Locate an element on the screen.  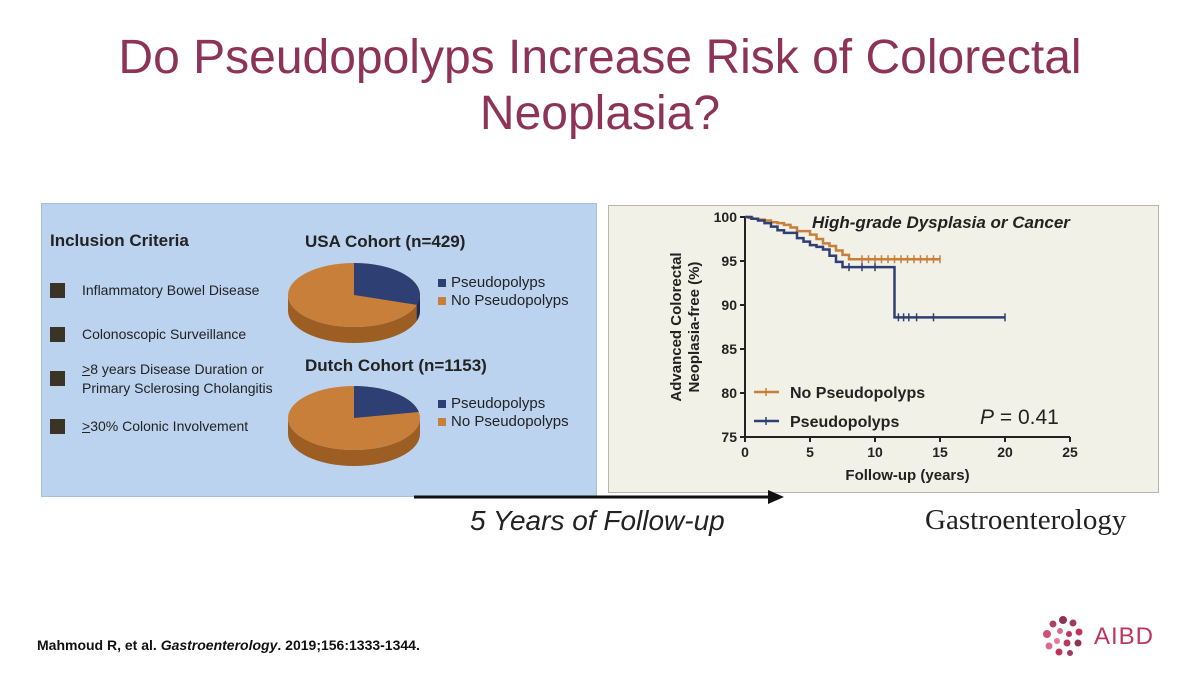
km-axes is located at coordinates (907, 327).